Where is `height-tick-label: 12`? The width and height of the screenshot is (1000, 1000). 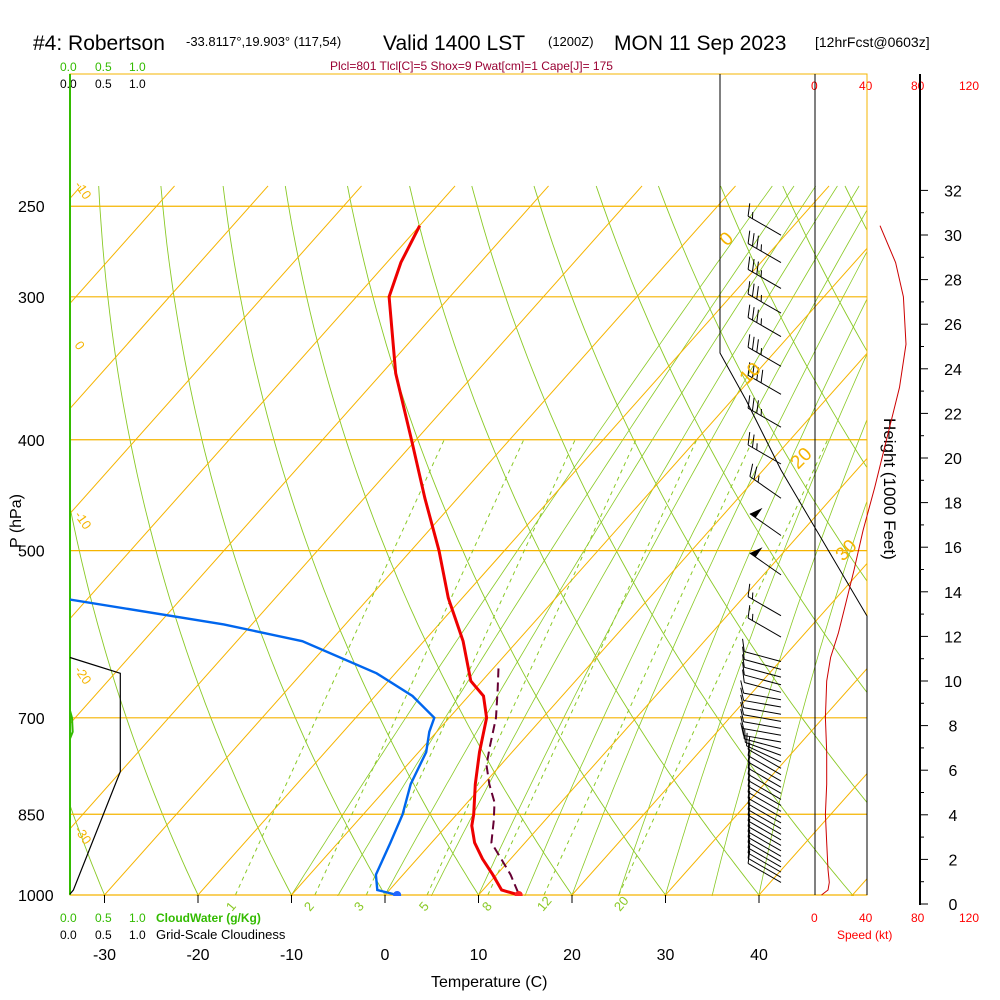 height-tick-label: 12 is located at coordinates (953, 637).